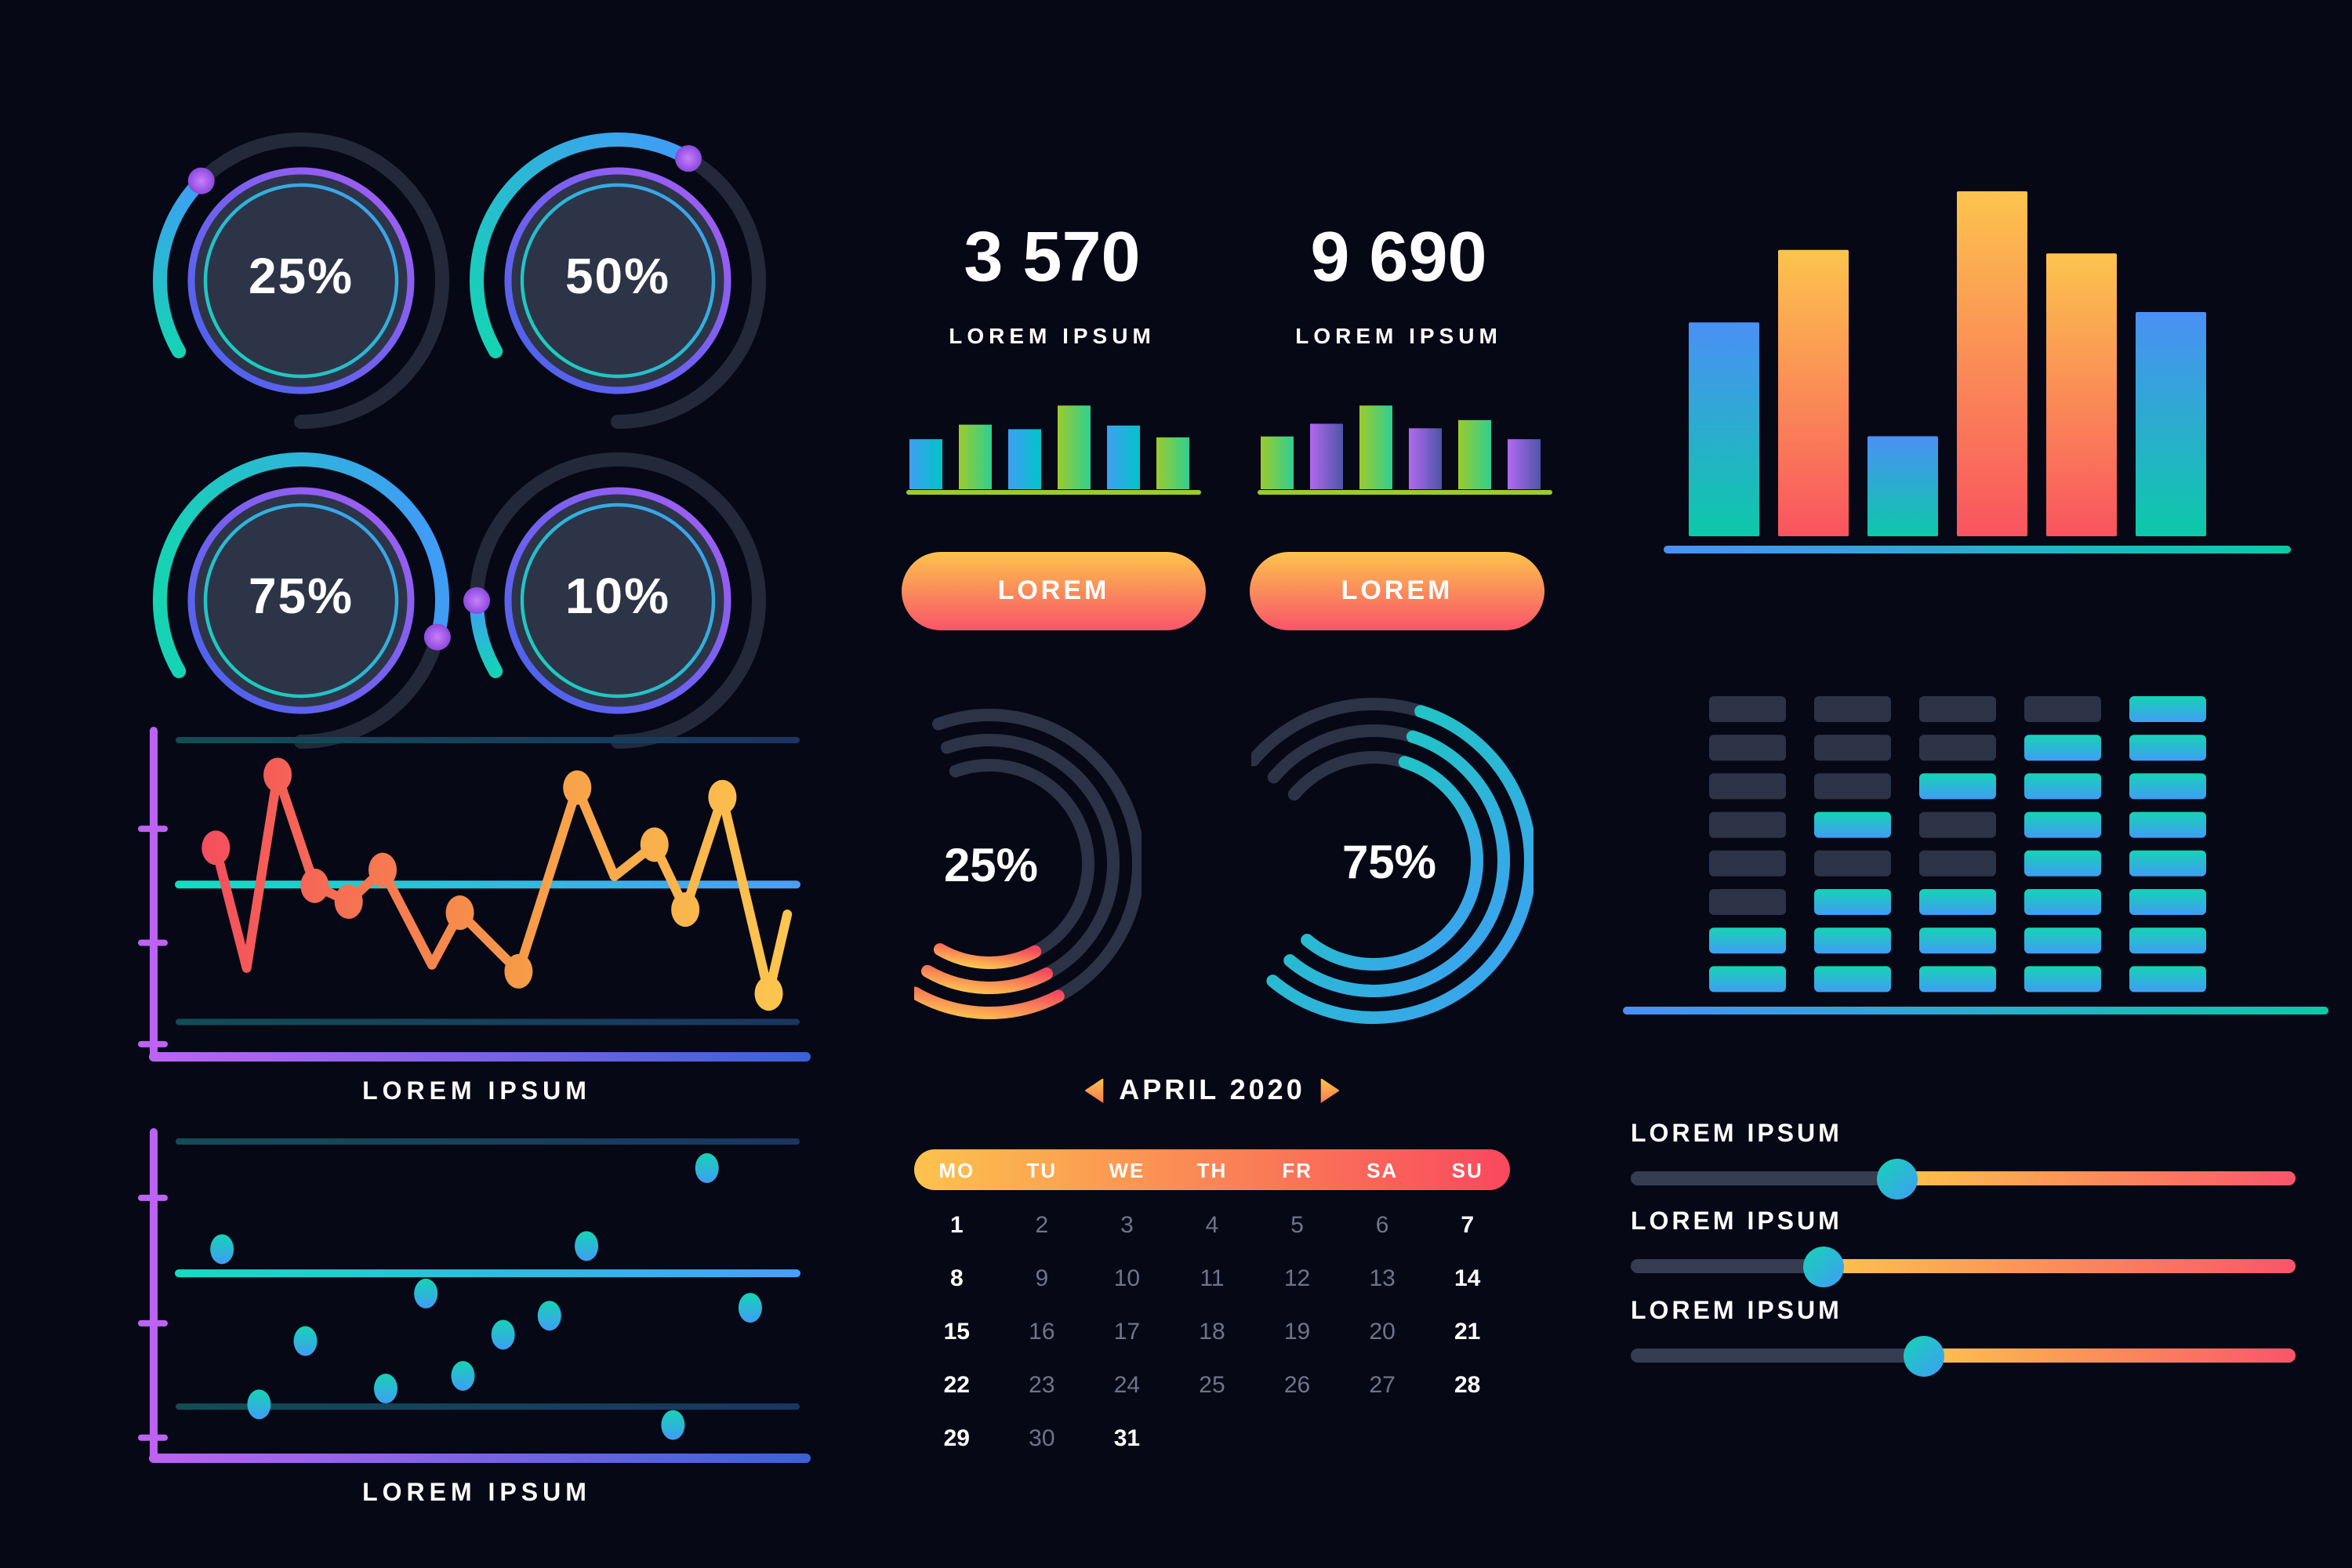 This screenshot has height=1568, width=2352. I want to click on calendar-day: 15, so click(957, 1331).